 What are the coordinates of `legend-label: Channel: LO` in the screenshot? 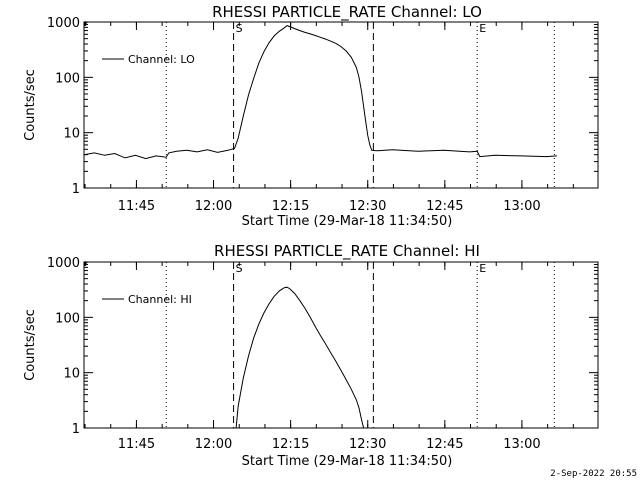 It's located at (161, 59).